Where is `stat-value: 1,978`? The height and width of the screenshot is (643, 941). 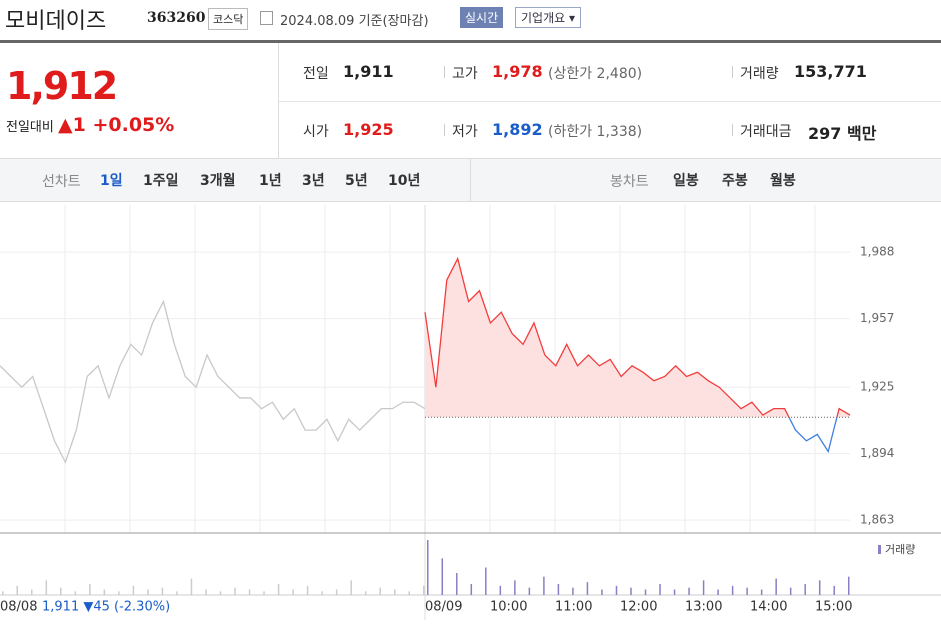 stat-value: 1,978 is located at coordinates (517, 71).